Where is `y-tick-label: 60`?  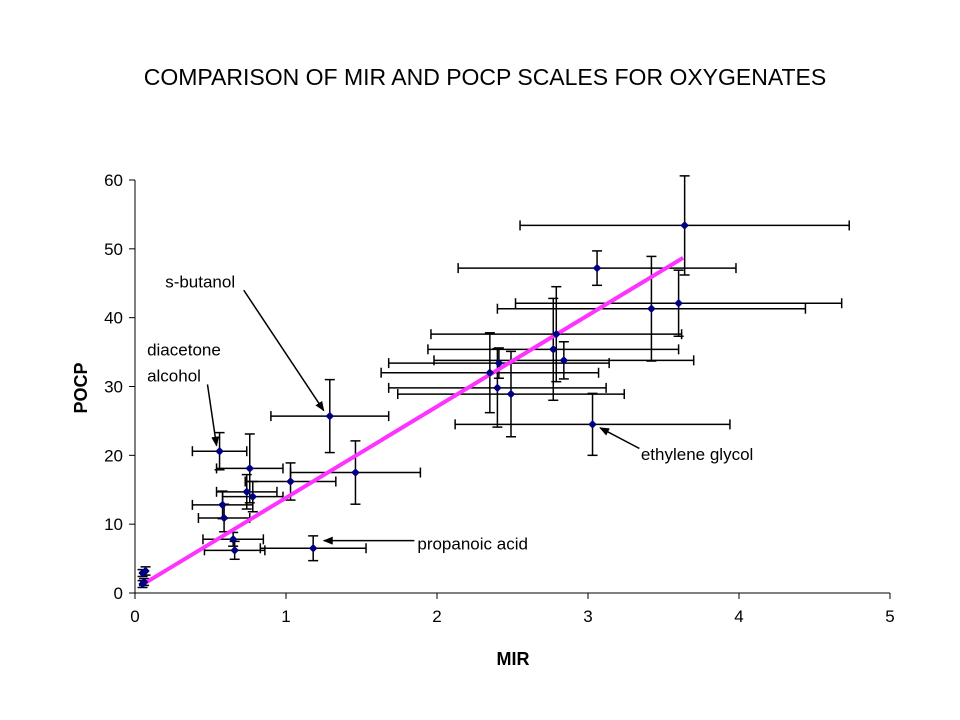 y-tick-label: 60 is located at coordinates (113, 180).